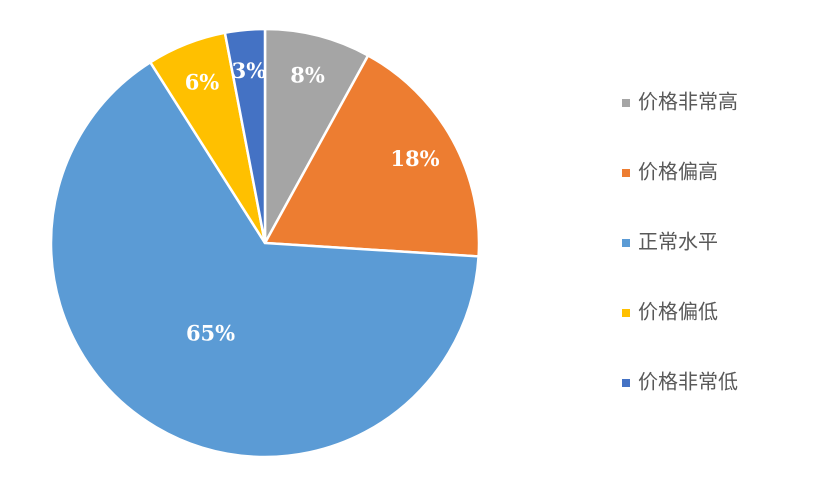  What do you see at coordinates (678, 172) in the screenshot?
I see `legend-label: 价格偏高` at bounding box center [678, 172].